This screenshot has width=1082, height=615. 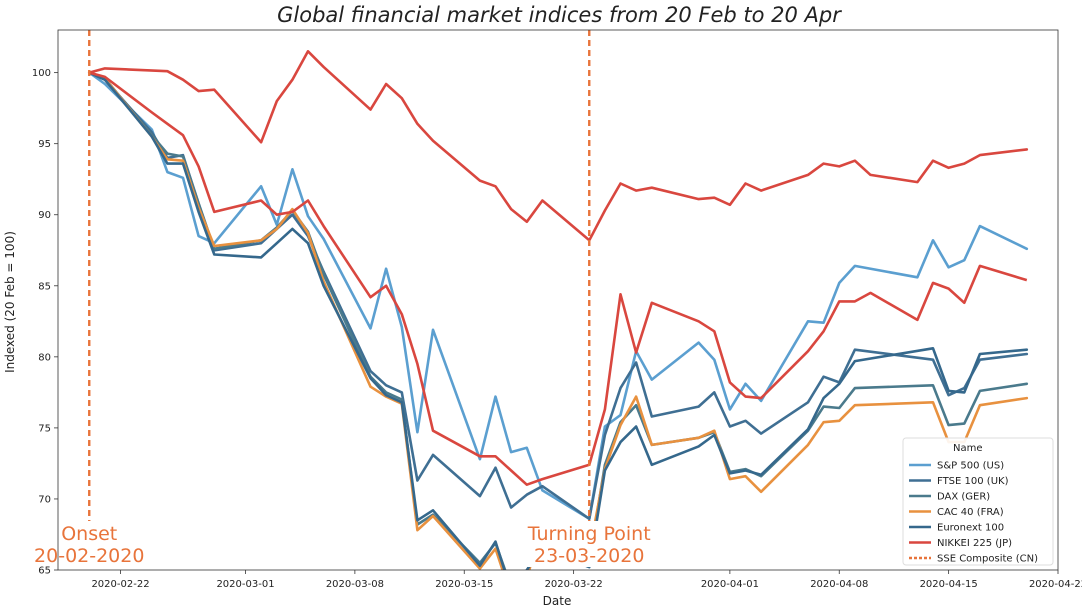 What do you see at coordinates (963, 497) in the screenshot?
I see `legend-label-2: DAX (GER)` at bounding box center [963, 497].